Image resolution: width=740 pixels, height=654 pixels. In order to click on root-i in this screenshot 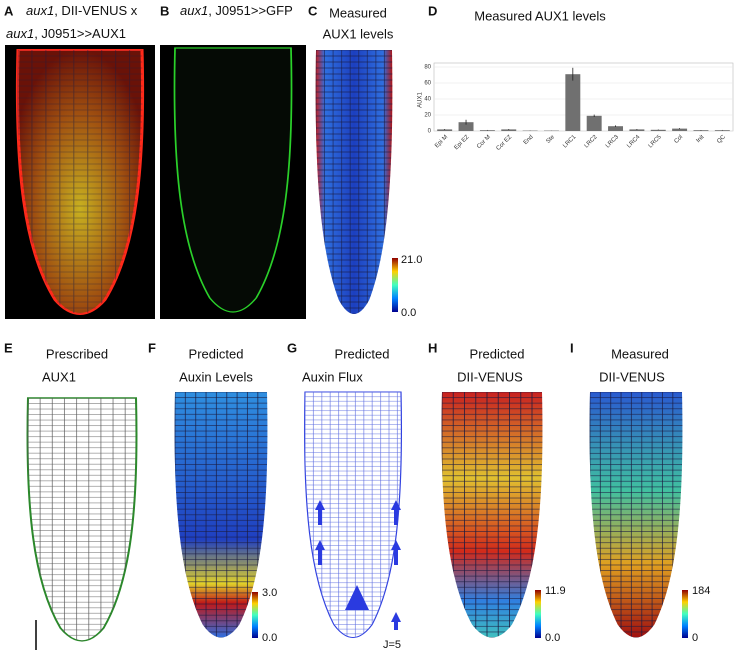, I will do `click(636, 515)`.